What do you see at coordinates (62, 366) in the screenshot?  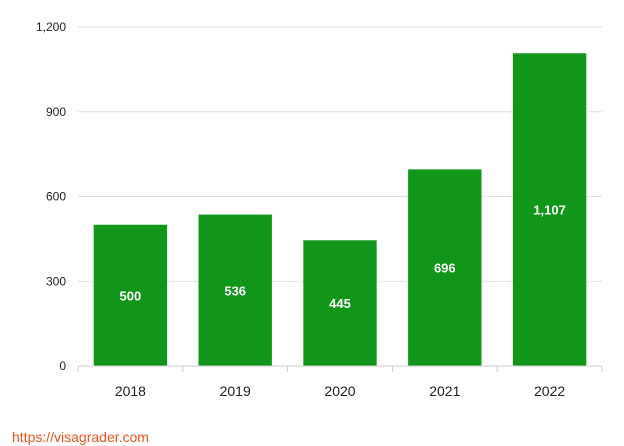 I see `y-tick-label: 0` at bounding box center [62, 366].